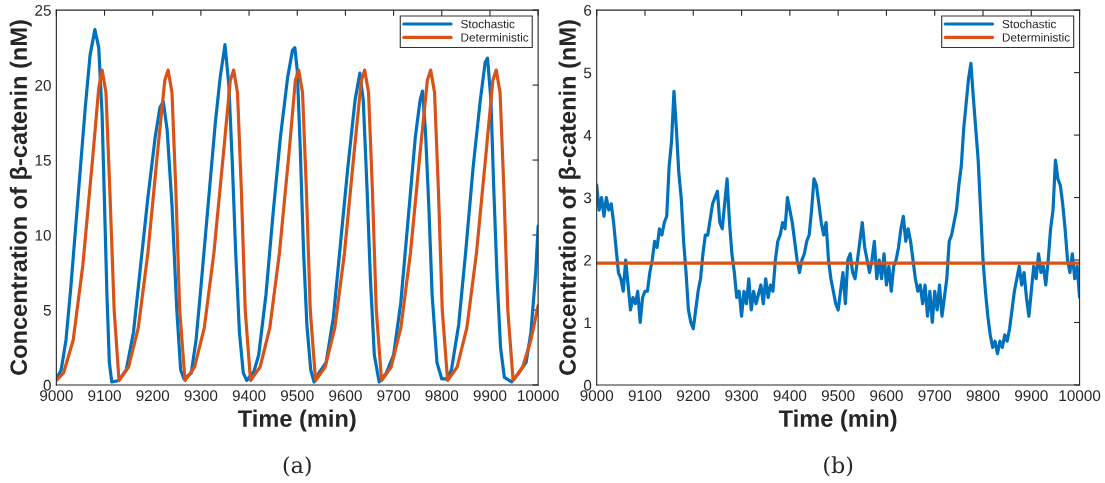 The width and height of the screenshot is (1105, 483). Describe the element at coordinates (43, 235) in the screenshot. I see `y-tick-label: 10` at that location.